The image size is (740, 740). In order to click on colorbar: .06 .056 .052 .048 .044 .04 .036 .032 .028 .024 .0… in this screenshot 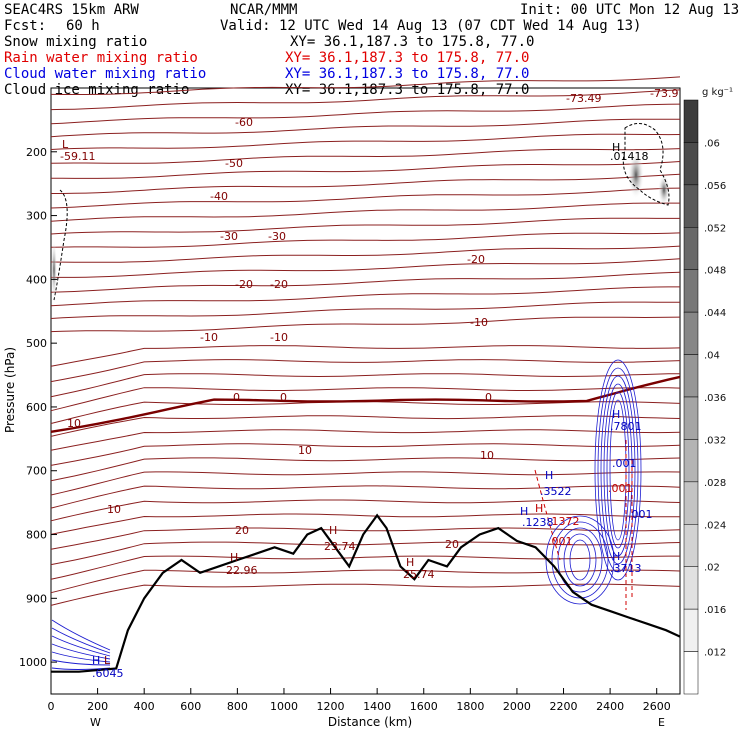, I will do `click(704, 397)`.